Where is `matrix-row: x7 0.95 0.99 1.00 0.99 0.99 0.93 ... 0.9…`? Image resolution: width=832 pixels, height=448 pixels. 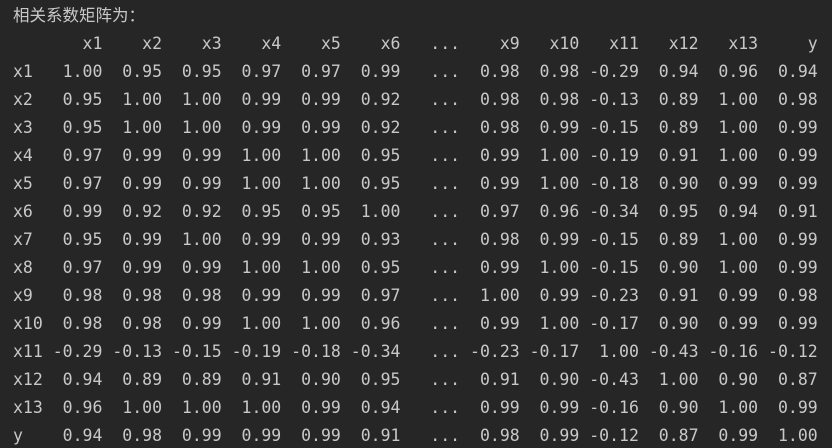
matrix-row: x7 0.95 0.99 1.00 0.99 0.99 0.93 ... 0.9… is located at coordinates (422, 240).